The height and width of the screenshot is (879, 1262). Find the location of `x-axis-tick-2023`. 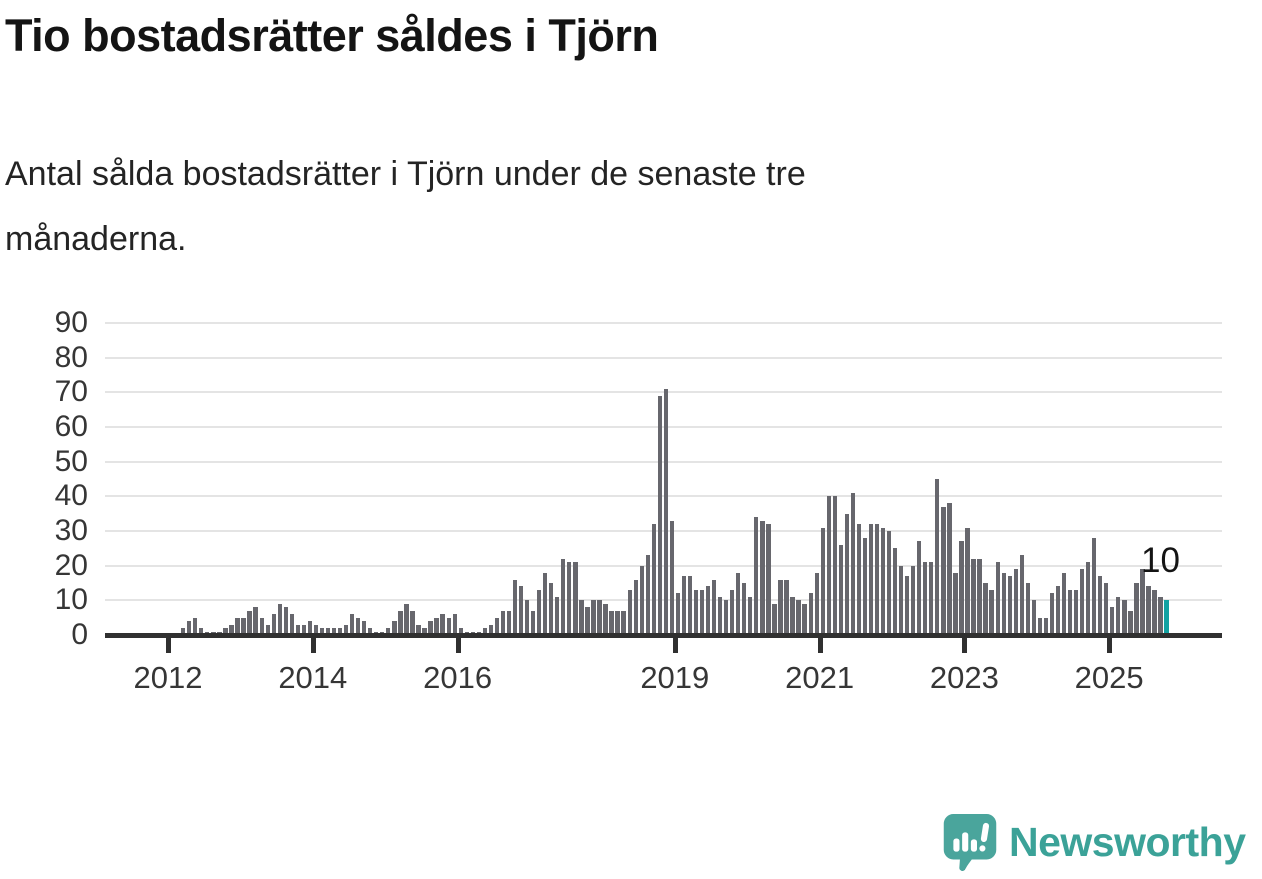

x-axis-tick-2023 is located at coordinates (965, 645).